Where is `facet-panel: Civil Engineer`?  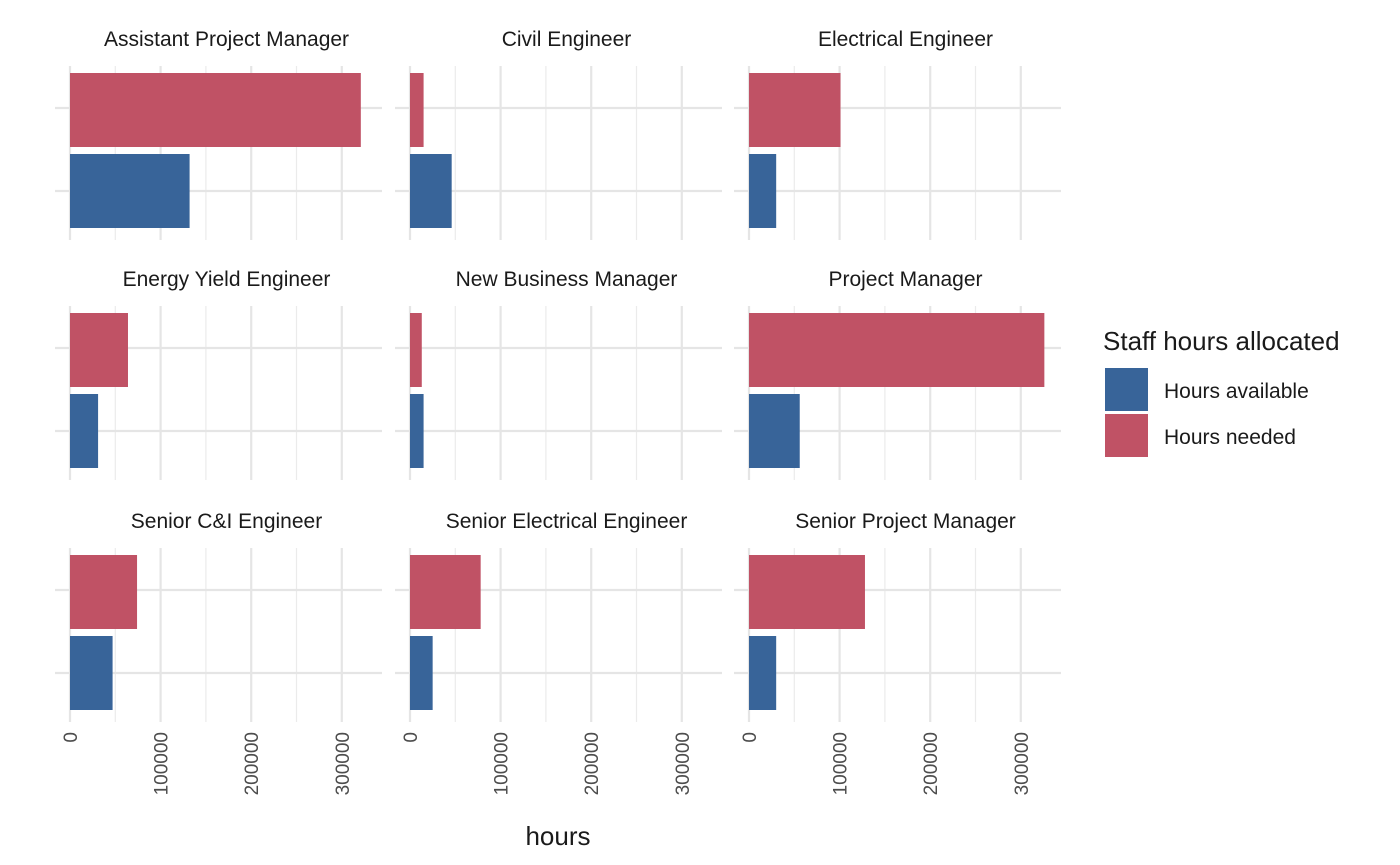 facet-panel: Civil Engineer is located at coordinates (558, 134).